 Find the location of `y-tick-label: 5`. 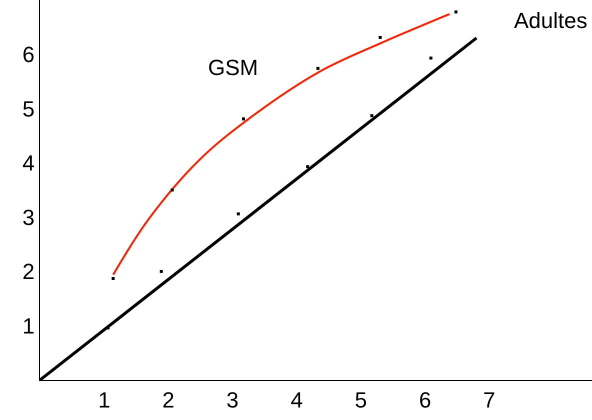

y-tick-label: 5 is located at coordinates (28, 109).